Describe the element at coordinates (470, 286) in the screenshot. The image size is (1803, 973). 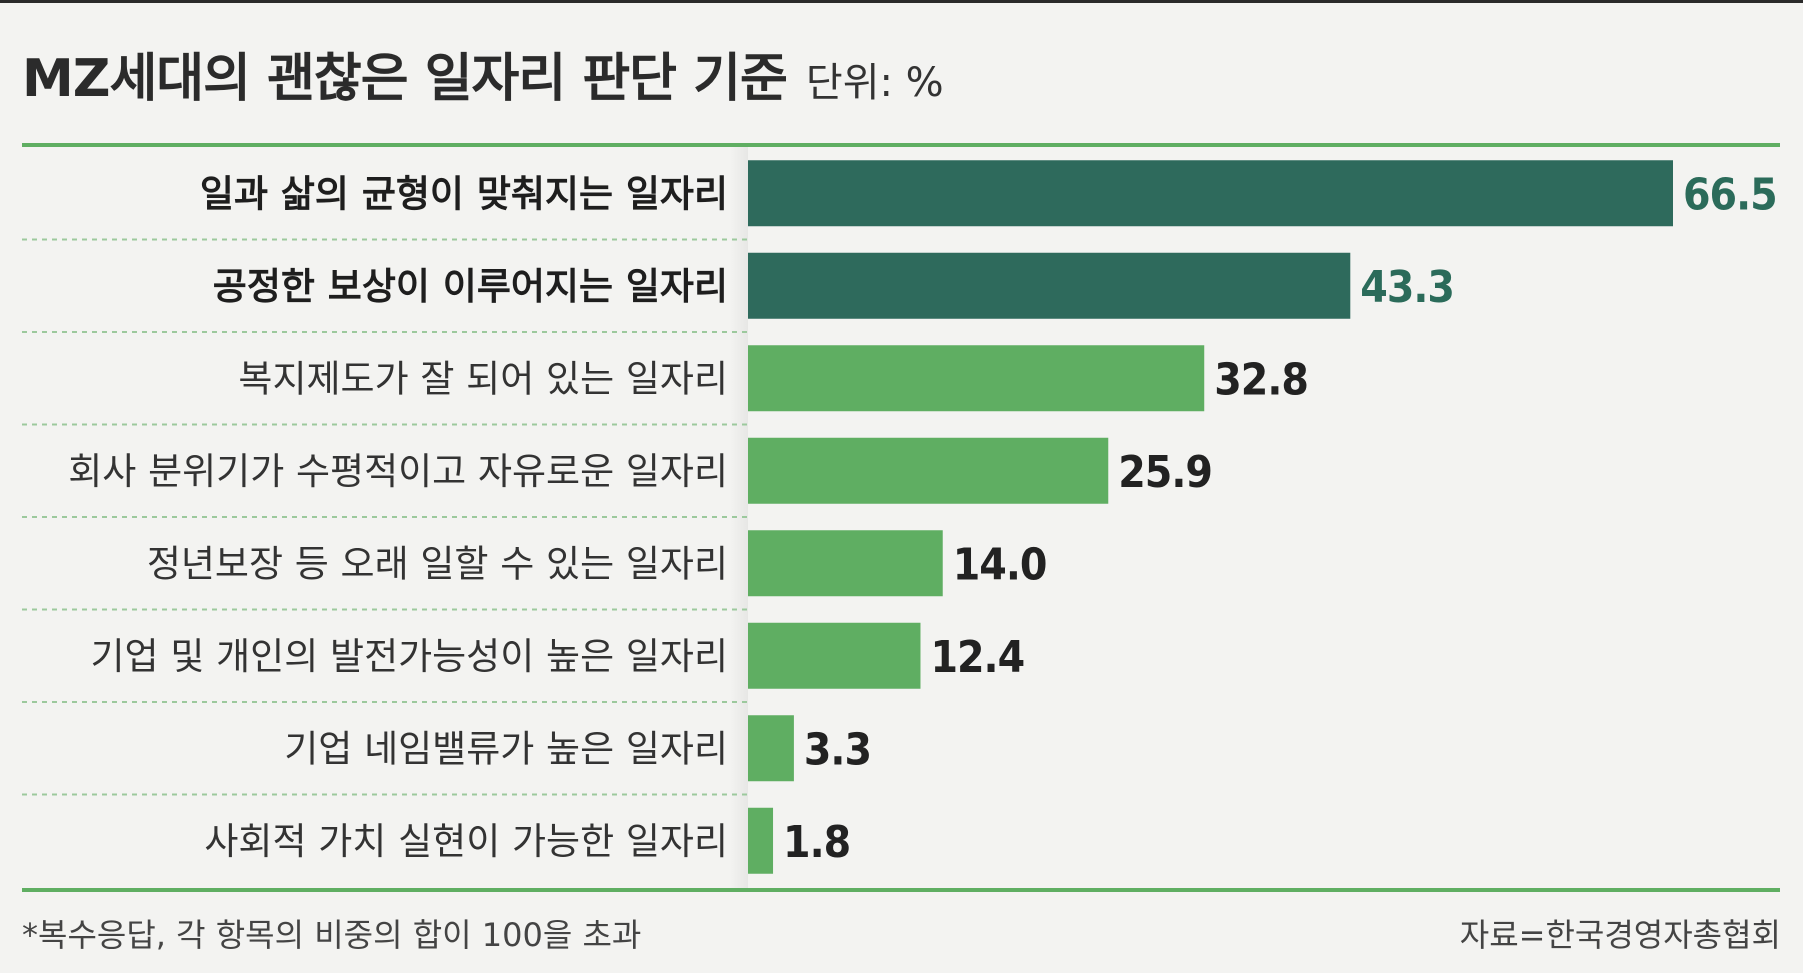
I see `category-label: 공정한 보상이 이루어지는 일자리` at that location.